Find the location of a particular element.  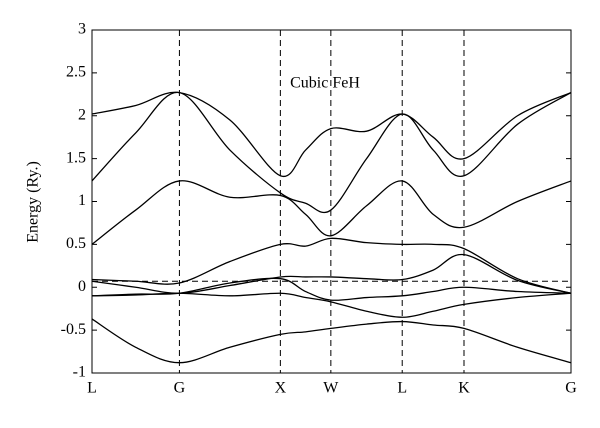

y-tick-label: 1 is located at coordinates (82, 200).